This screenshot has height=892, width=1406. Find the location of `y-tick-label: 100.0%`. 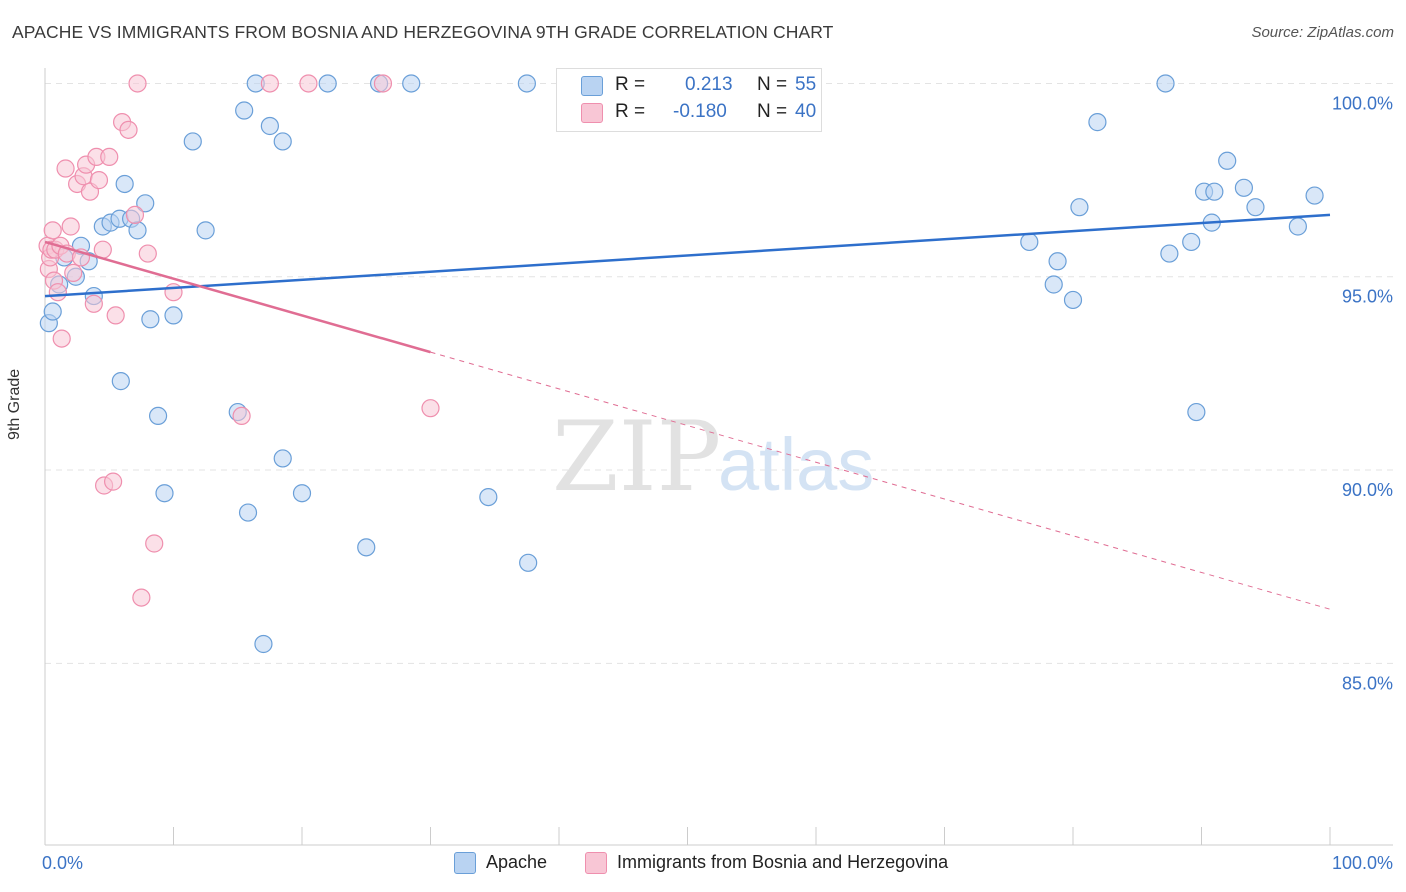

y-tick-label: 100.0% is located at coordinates (1362, 103).